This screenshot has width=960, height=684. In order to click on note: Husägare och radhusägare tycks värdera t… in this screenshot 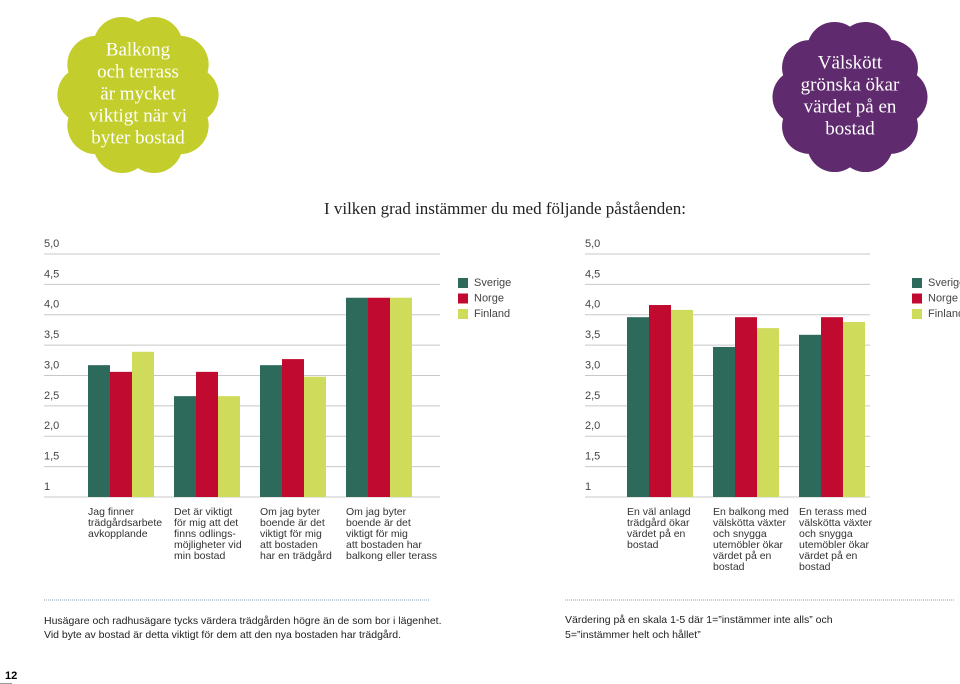, I will do `click(243, 621)`.